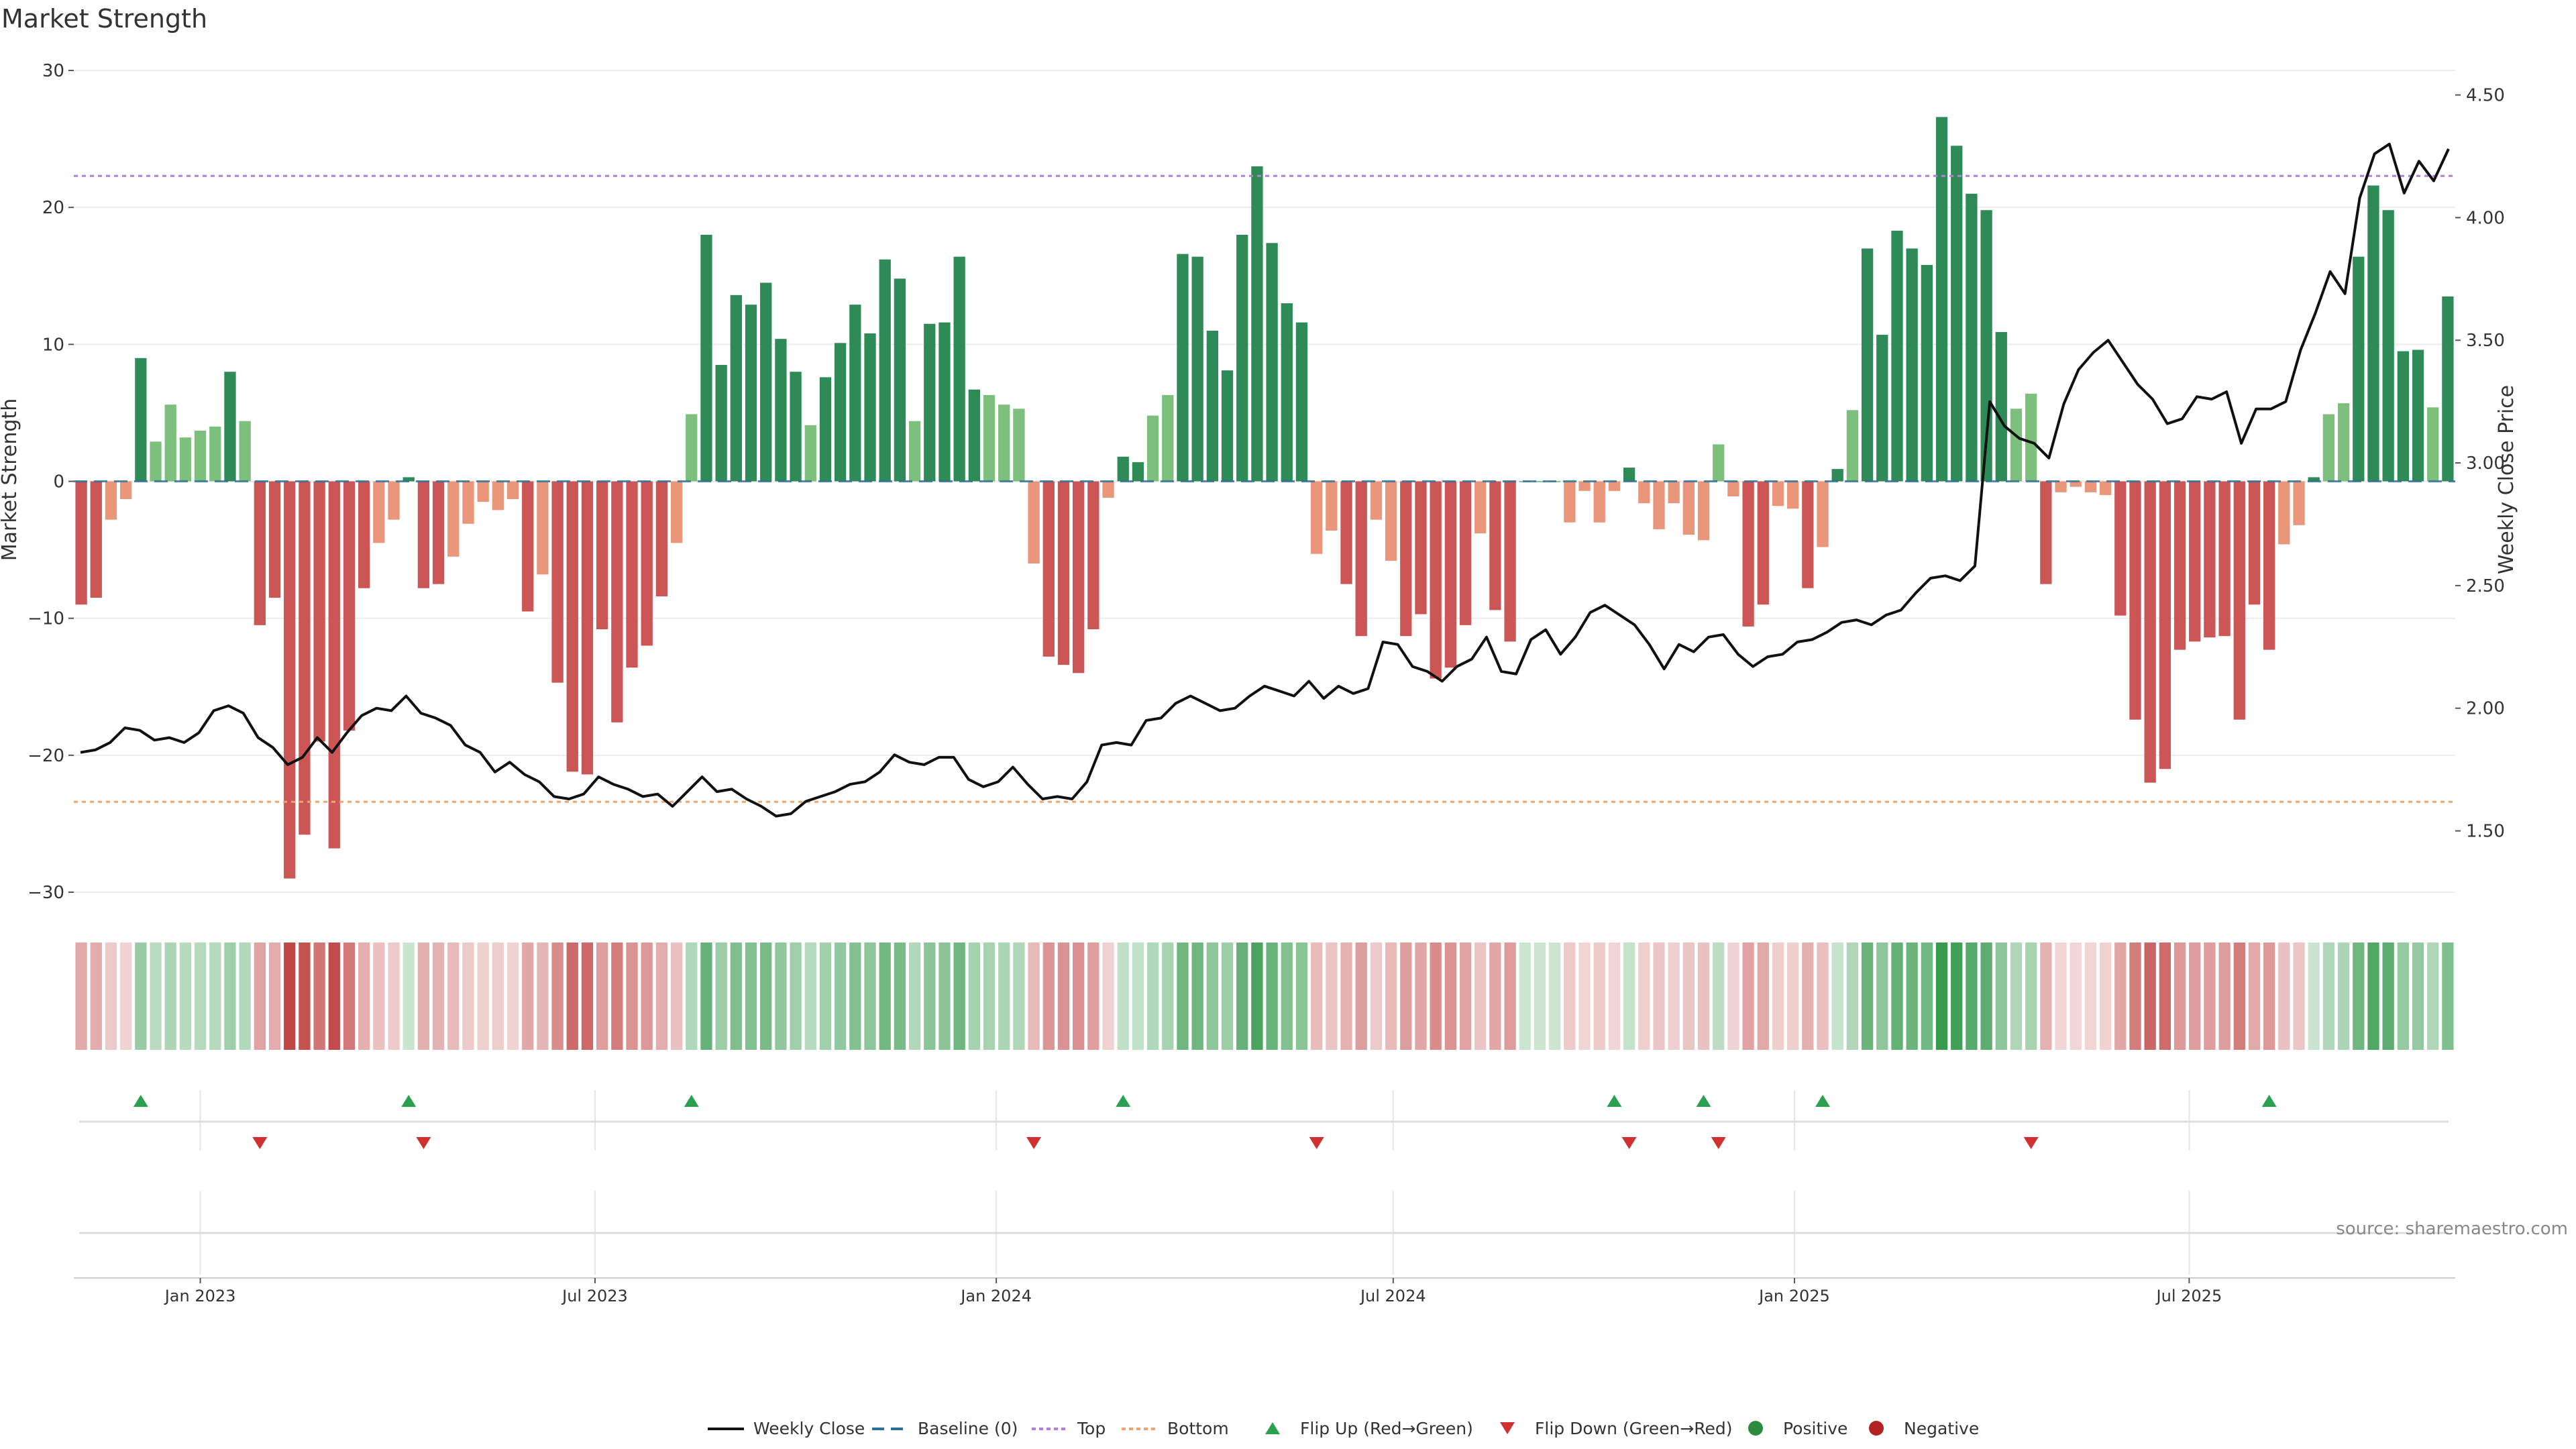 Image resolution: width=2576 pixels, height=1449 pixels. What do you see at coordinates (10, 479) in the screenshot?
I see `left-axis-title: Market Strength` at bounding box center [10, 479].